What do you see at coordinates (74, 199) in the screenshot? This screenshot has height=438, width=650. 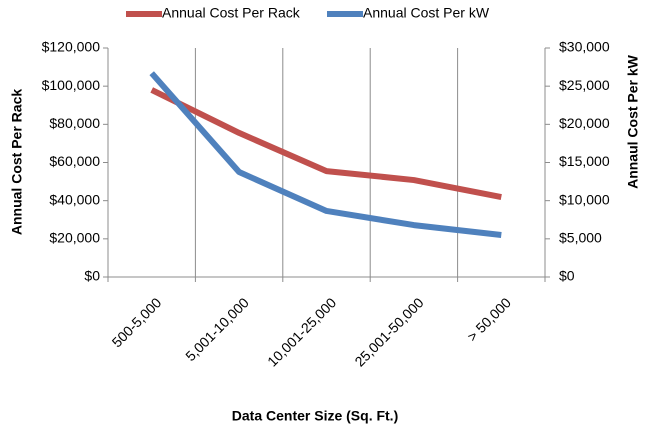 I see `y-tick-label: $40,000` at bounding box center [74, 199].